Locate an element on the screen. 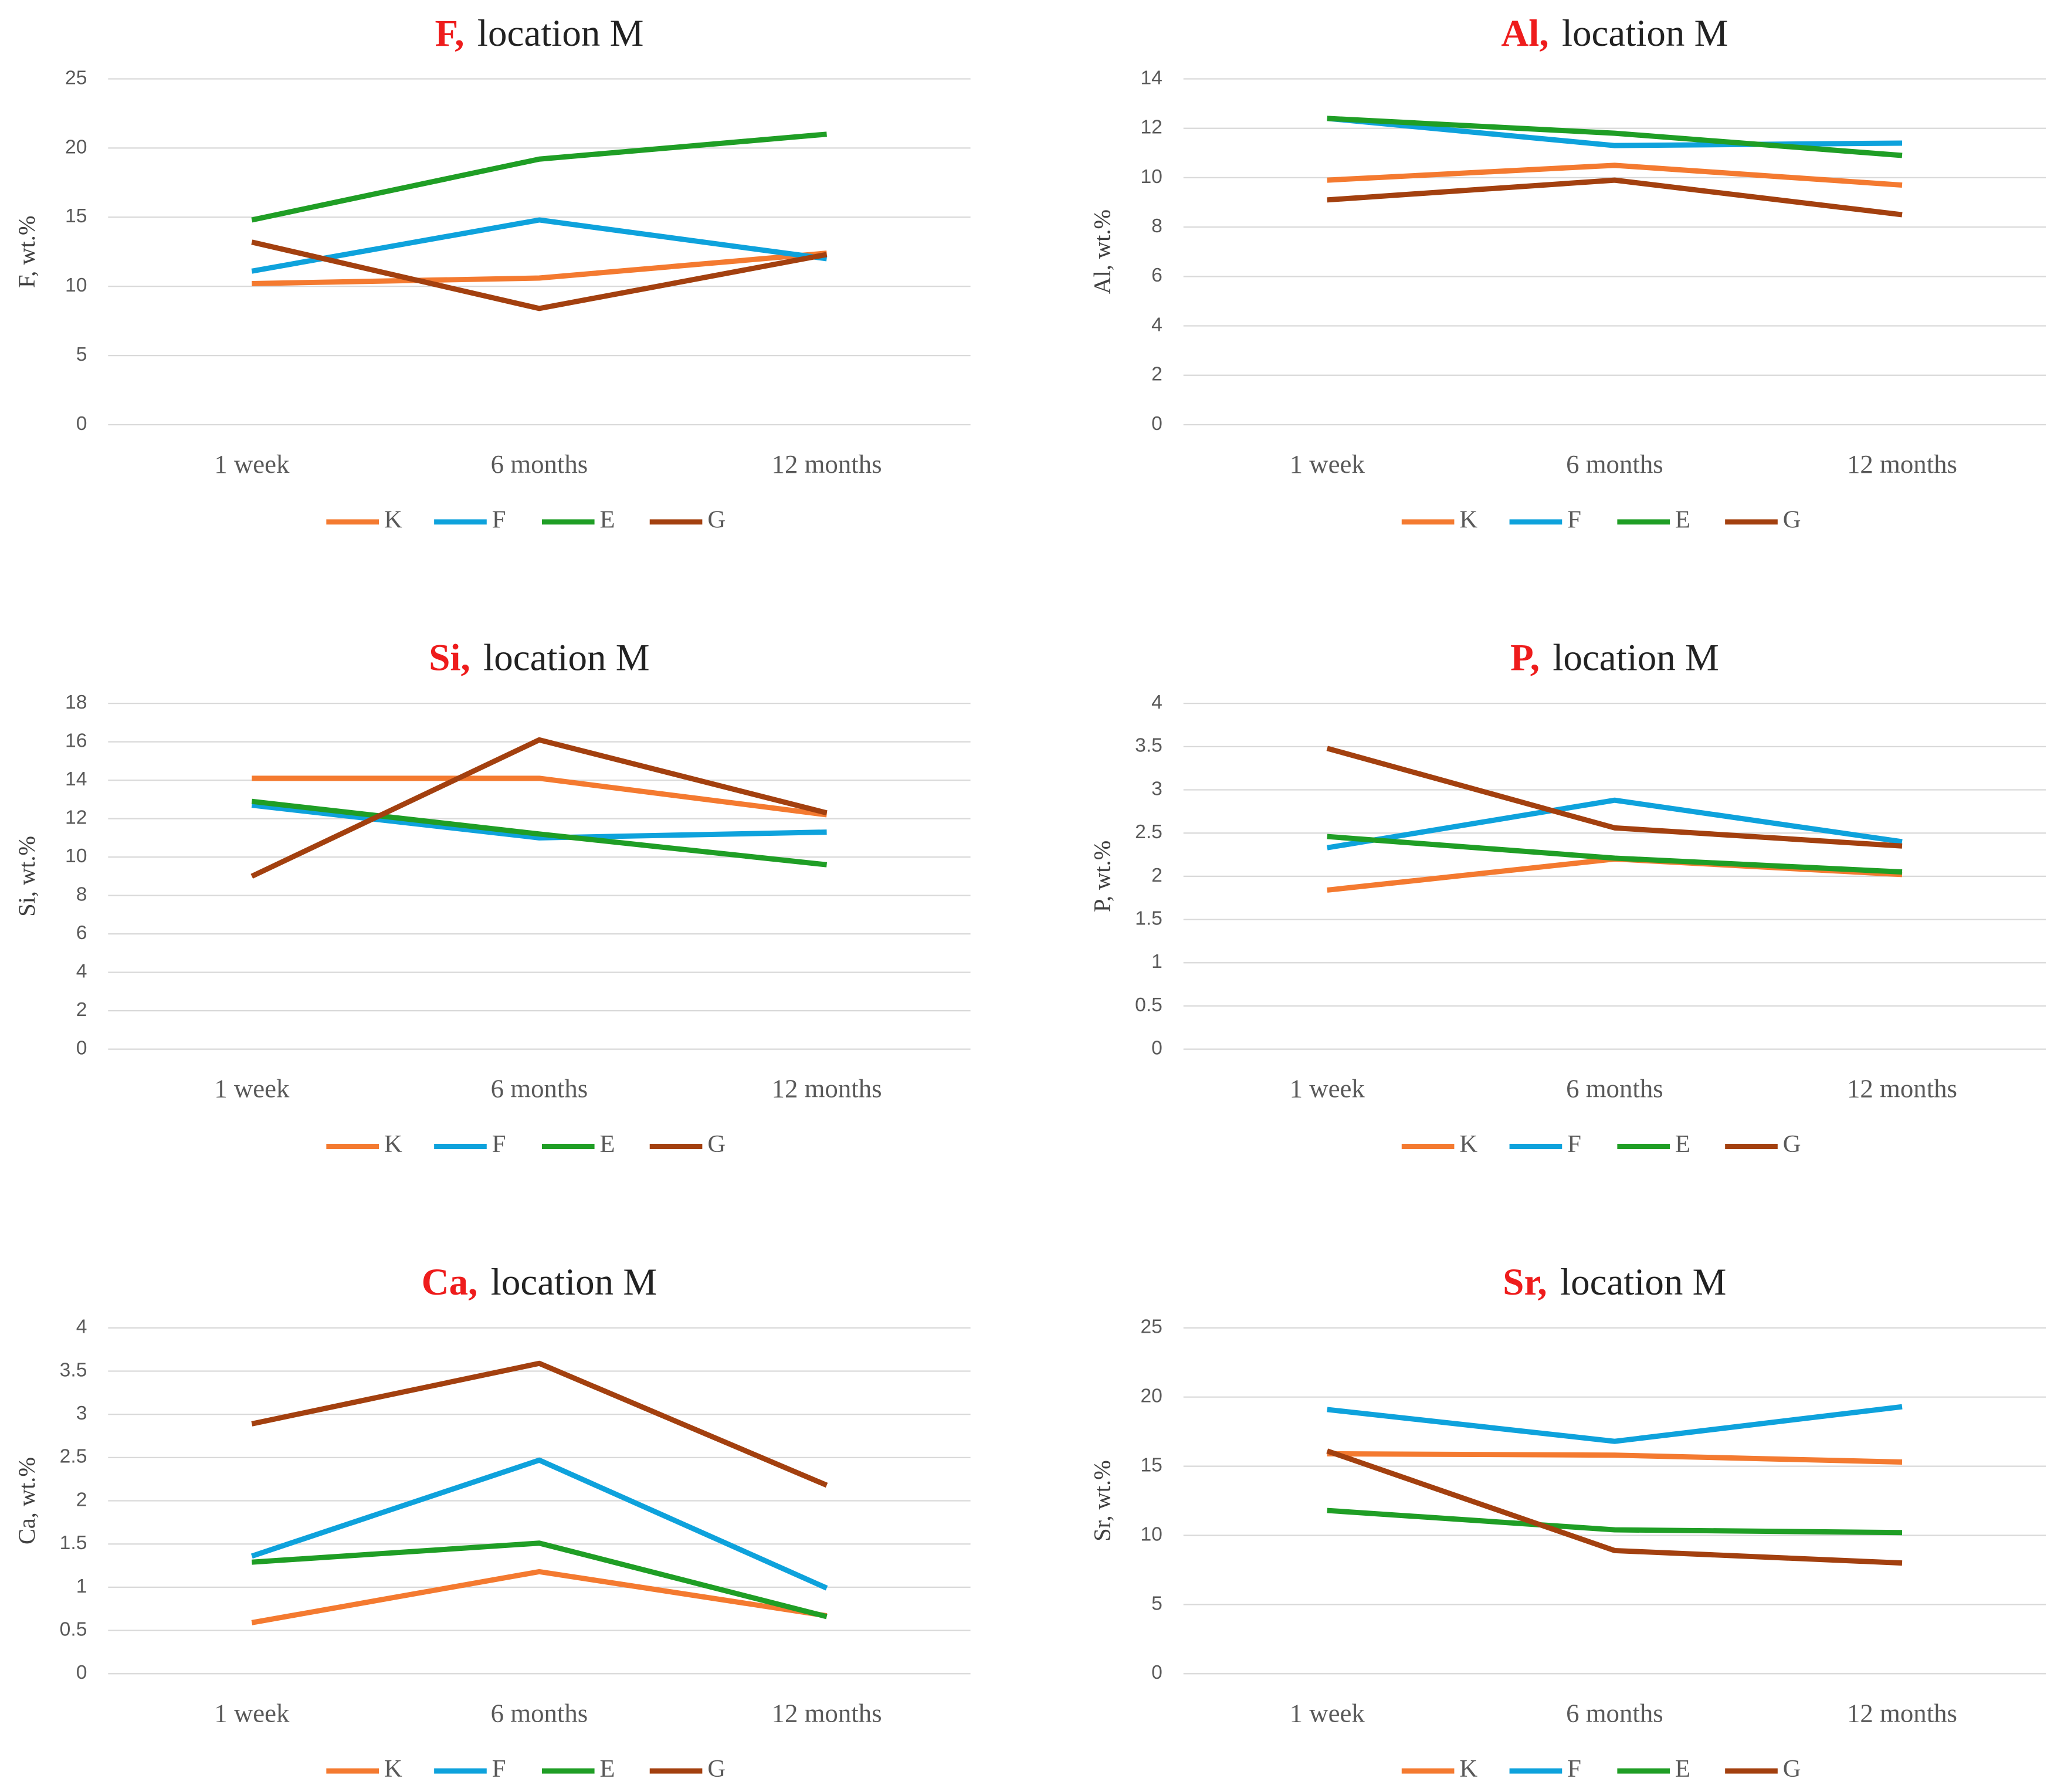  y-tick-label: 5 is located at coordinates (82, 354).